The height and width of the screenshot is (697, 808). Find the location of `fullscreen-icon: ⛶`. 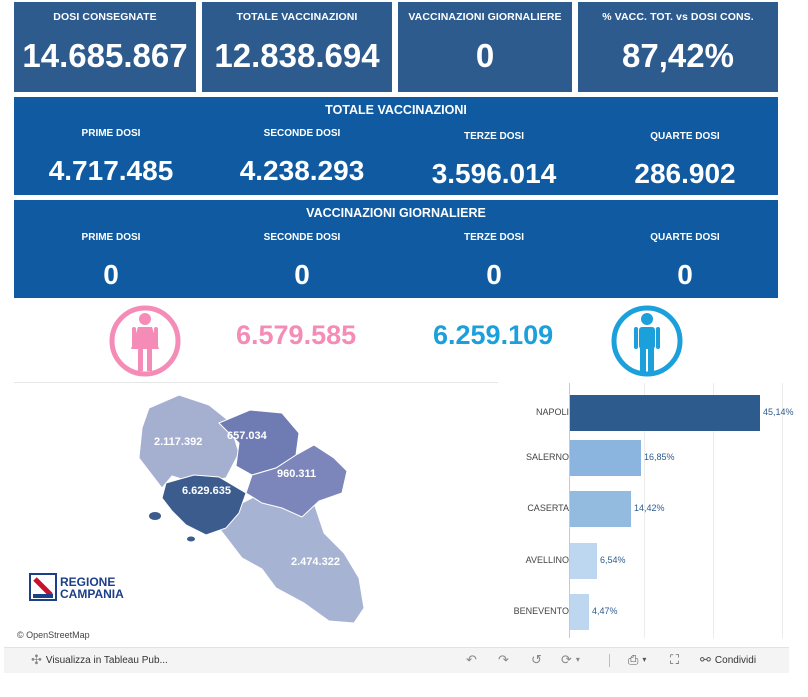

fullscreen-icon: ⛶ is located at coordinates (675, 659).